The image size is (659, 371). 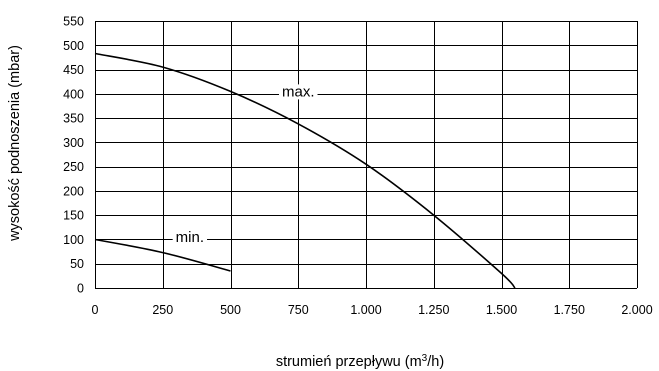 I want to click on x-tick-label: 250, so click(x=162, y=310).